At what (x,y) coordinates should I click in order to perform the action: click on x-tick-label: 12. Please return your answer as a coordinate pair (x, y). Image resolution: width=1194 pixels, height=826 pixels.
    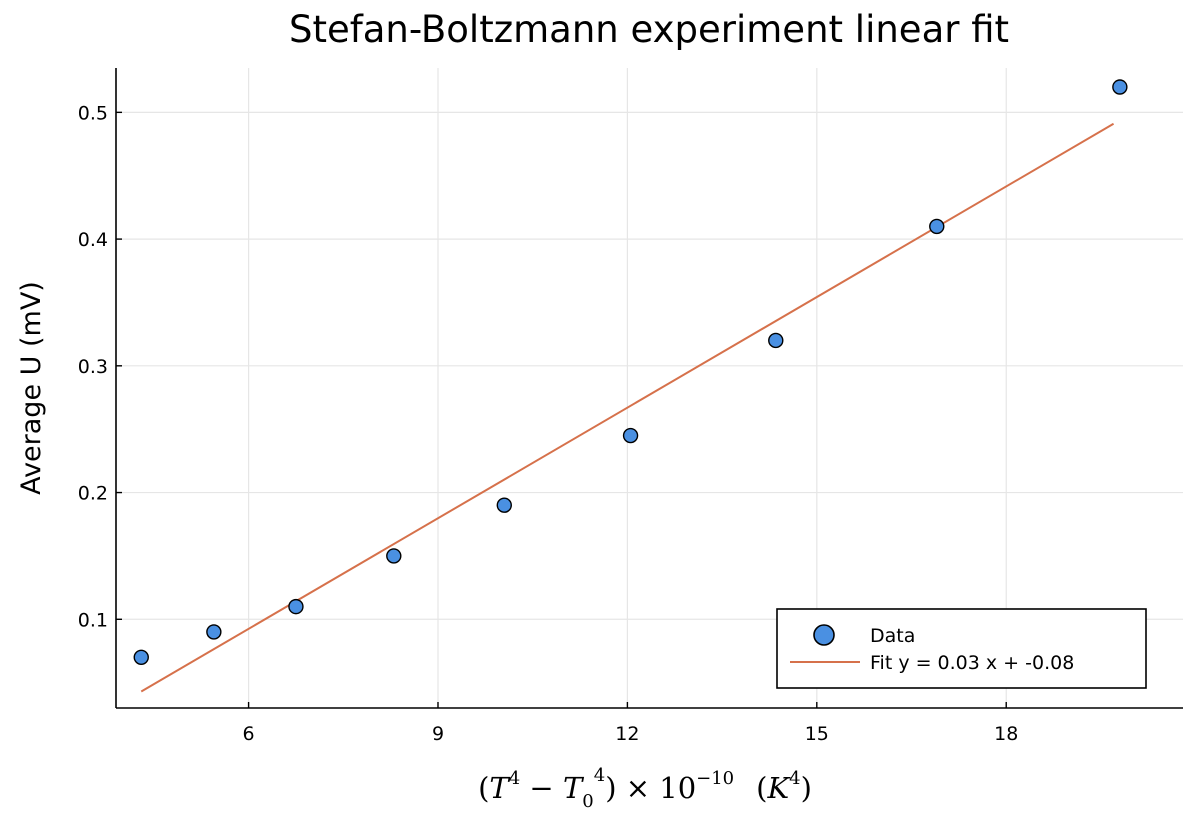
    Looking at the image, I should click on (627, 734).